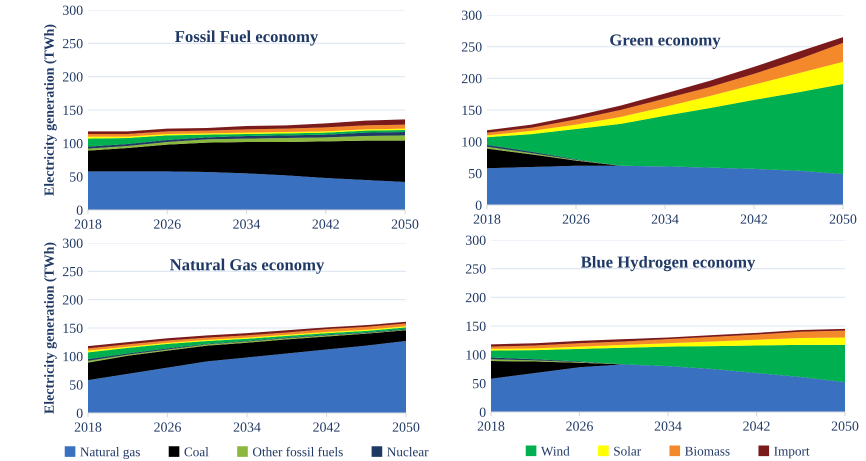  I want to click on legend-label: Other fossil fuels, so click(297, 451).